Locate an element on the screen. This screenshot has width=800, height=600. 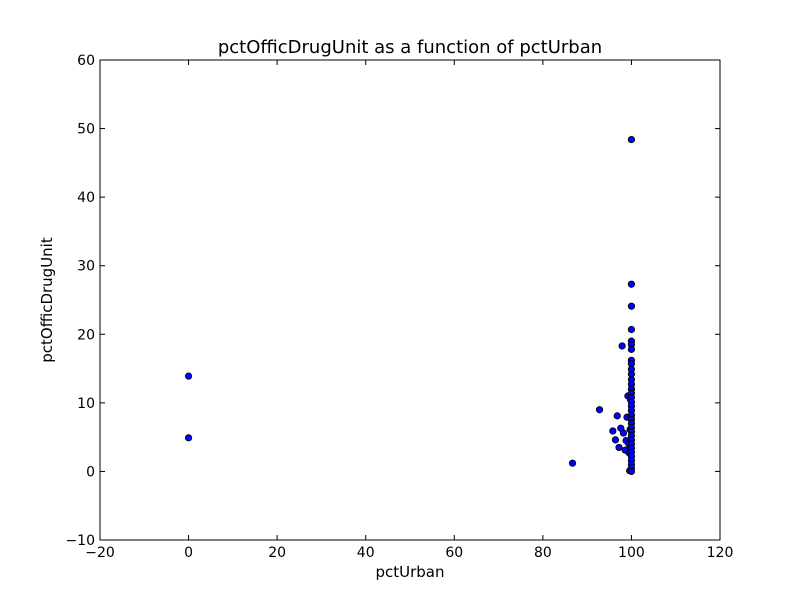
x-axis-label: pctUrban is located at coordinates (409, 572).